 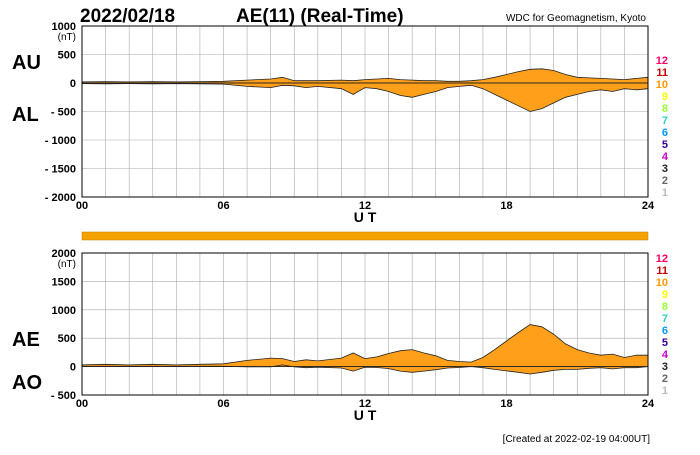 What do you see at coordinates (365, 236) in the screenshot?
I see `data-availability-bar` at bounding box center [365, 236].